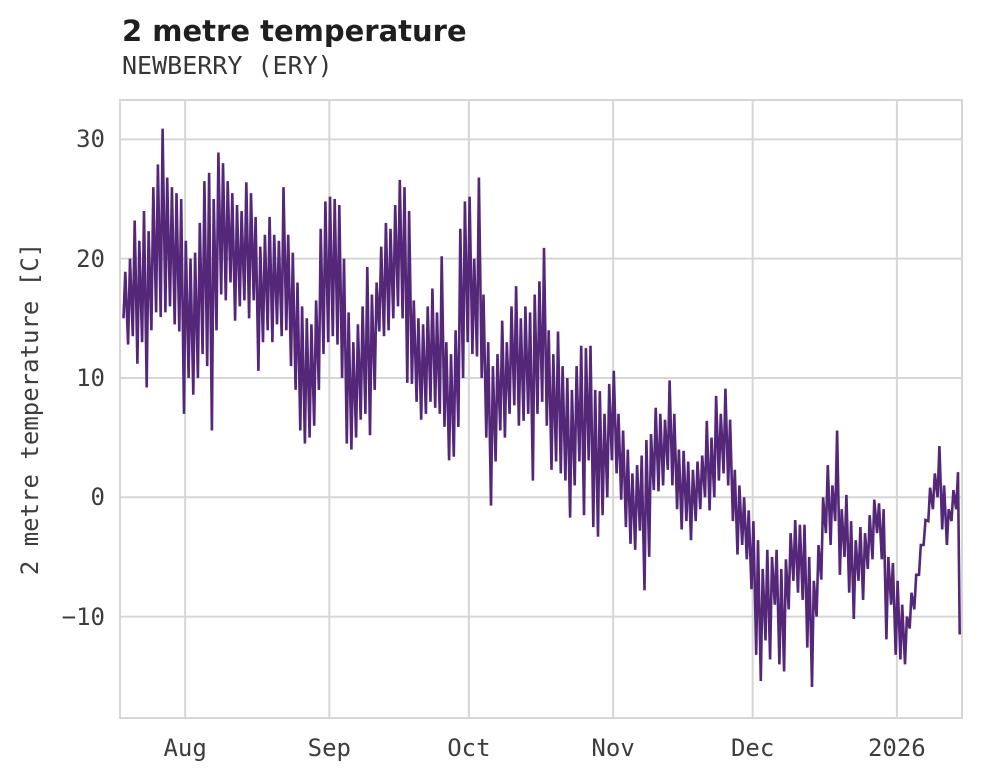 Image resolution: width=981 pixels, height=782 pixels. I want to click on y-tick-label: 0, so click(97, 497).